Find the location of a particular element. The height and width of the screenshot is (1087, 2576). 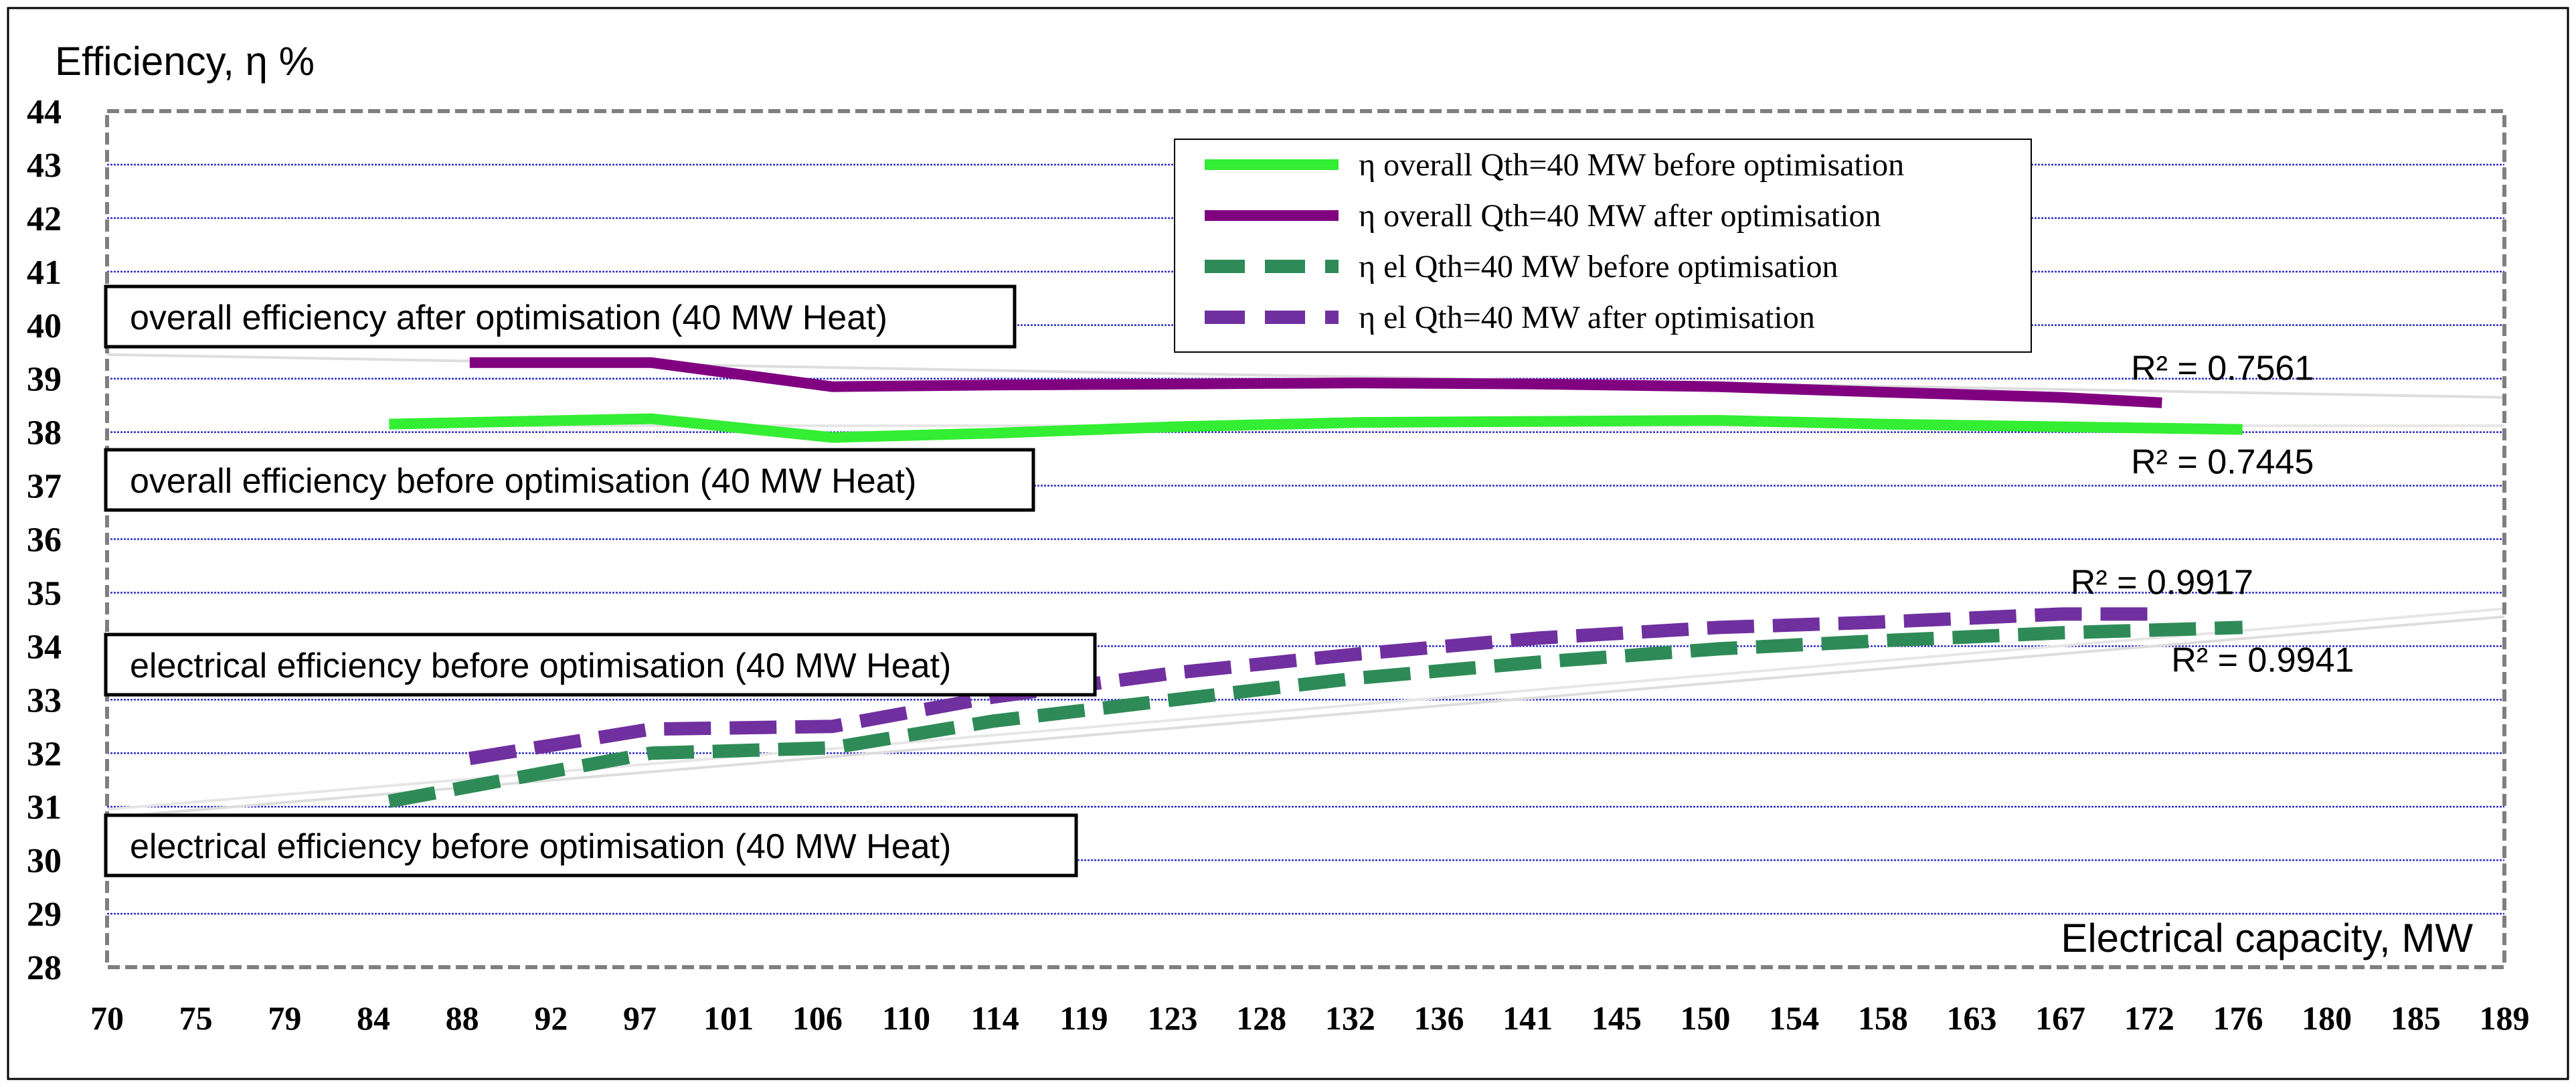

x-tick-label: 101 is located at coordinates (728, 1018).